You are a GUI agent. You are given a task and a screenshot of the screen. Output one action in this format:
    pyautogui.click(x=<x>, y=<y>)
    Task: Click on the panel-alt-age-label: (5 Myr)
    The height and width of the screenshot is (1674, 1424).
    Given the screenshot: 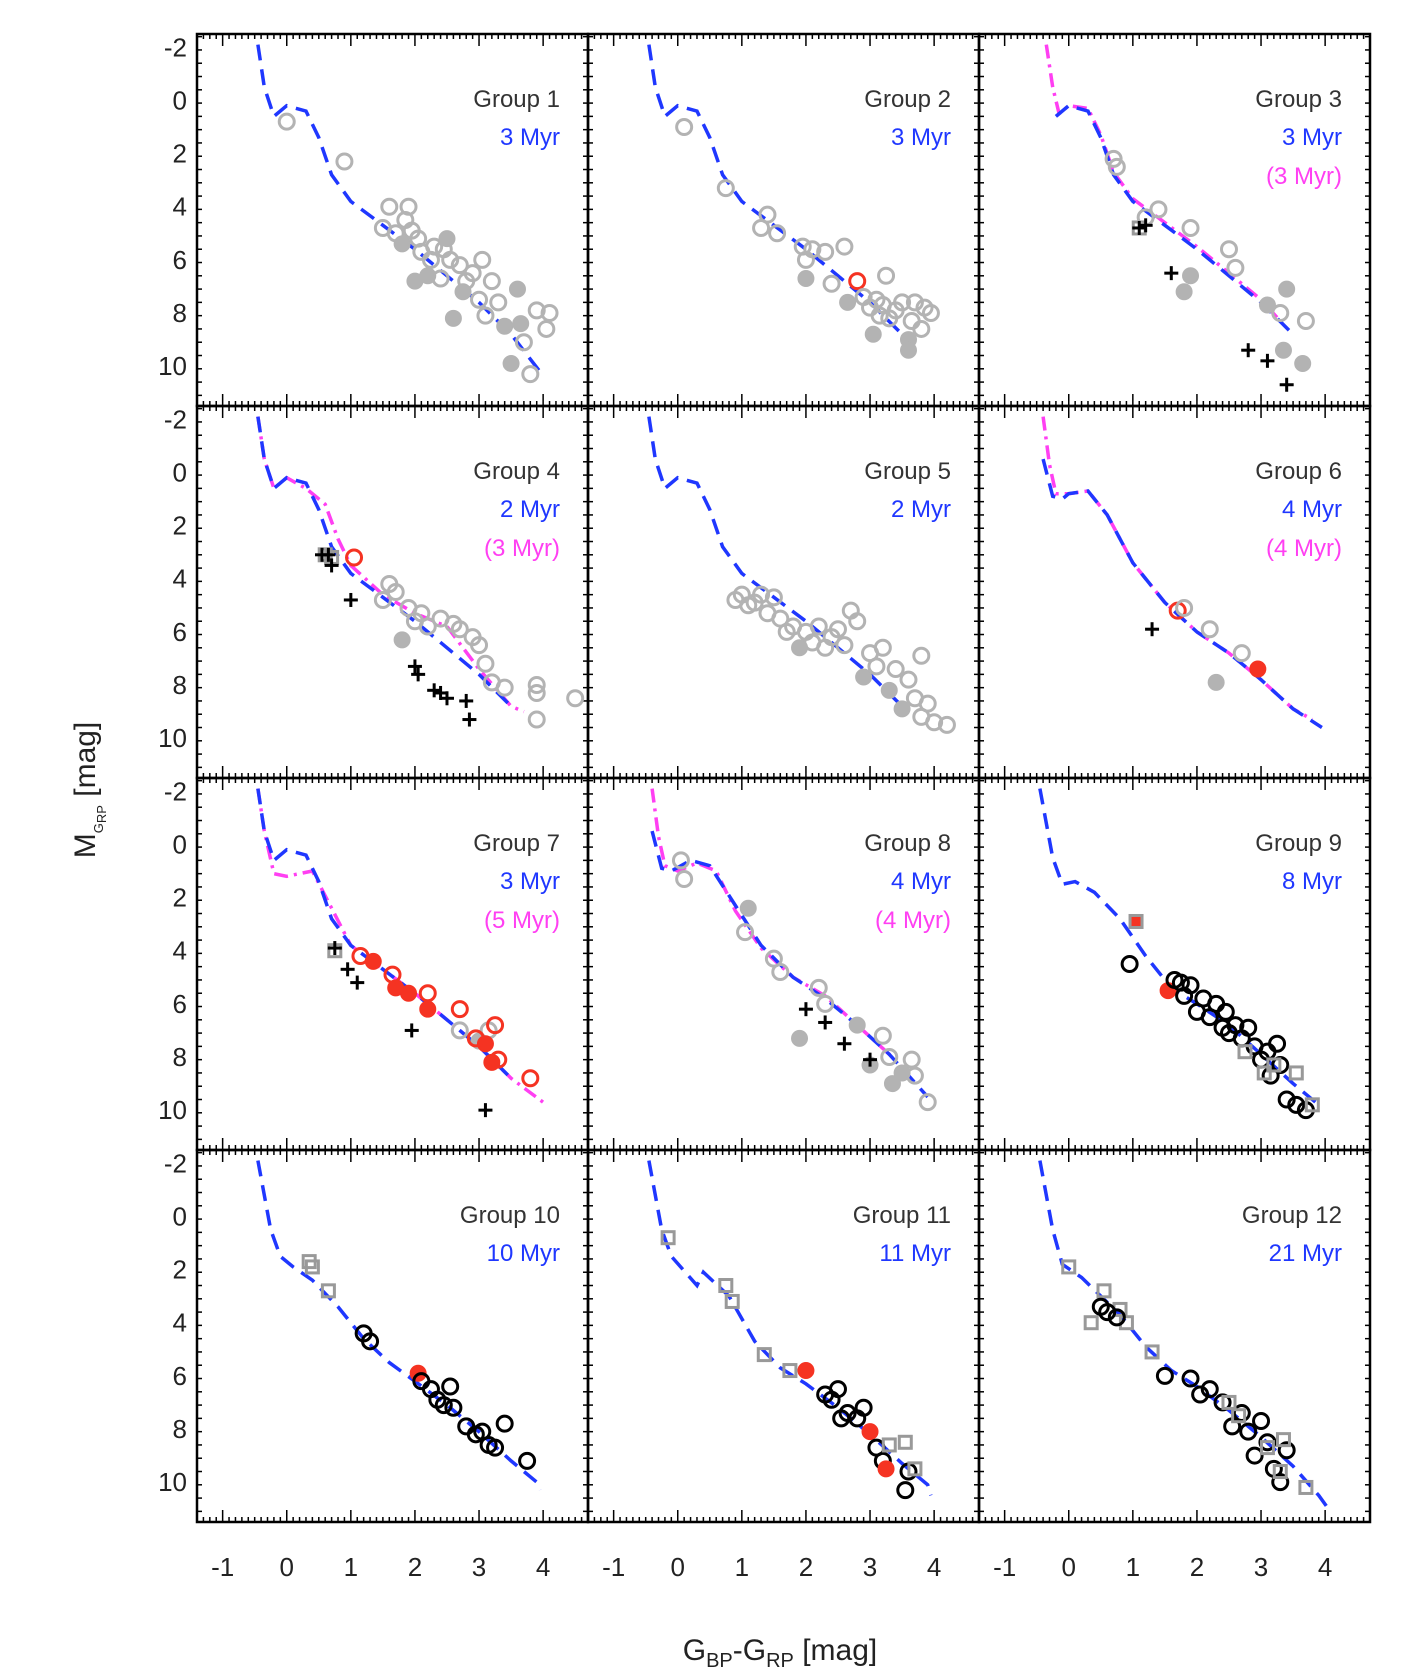 What is the action you would take?
    pyautogui.click(x=522, y=920)
    